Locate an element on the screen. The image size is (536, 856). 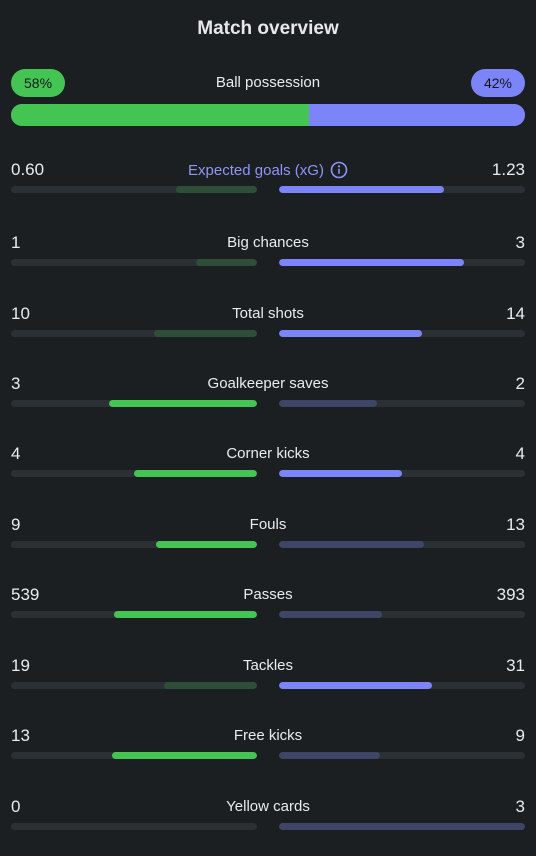
away-value: 393 is located at coordinates (510, 594).